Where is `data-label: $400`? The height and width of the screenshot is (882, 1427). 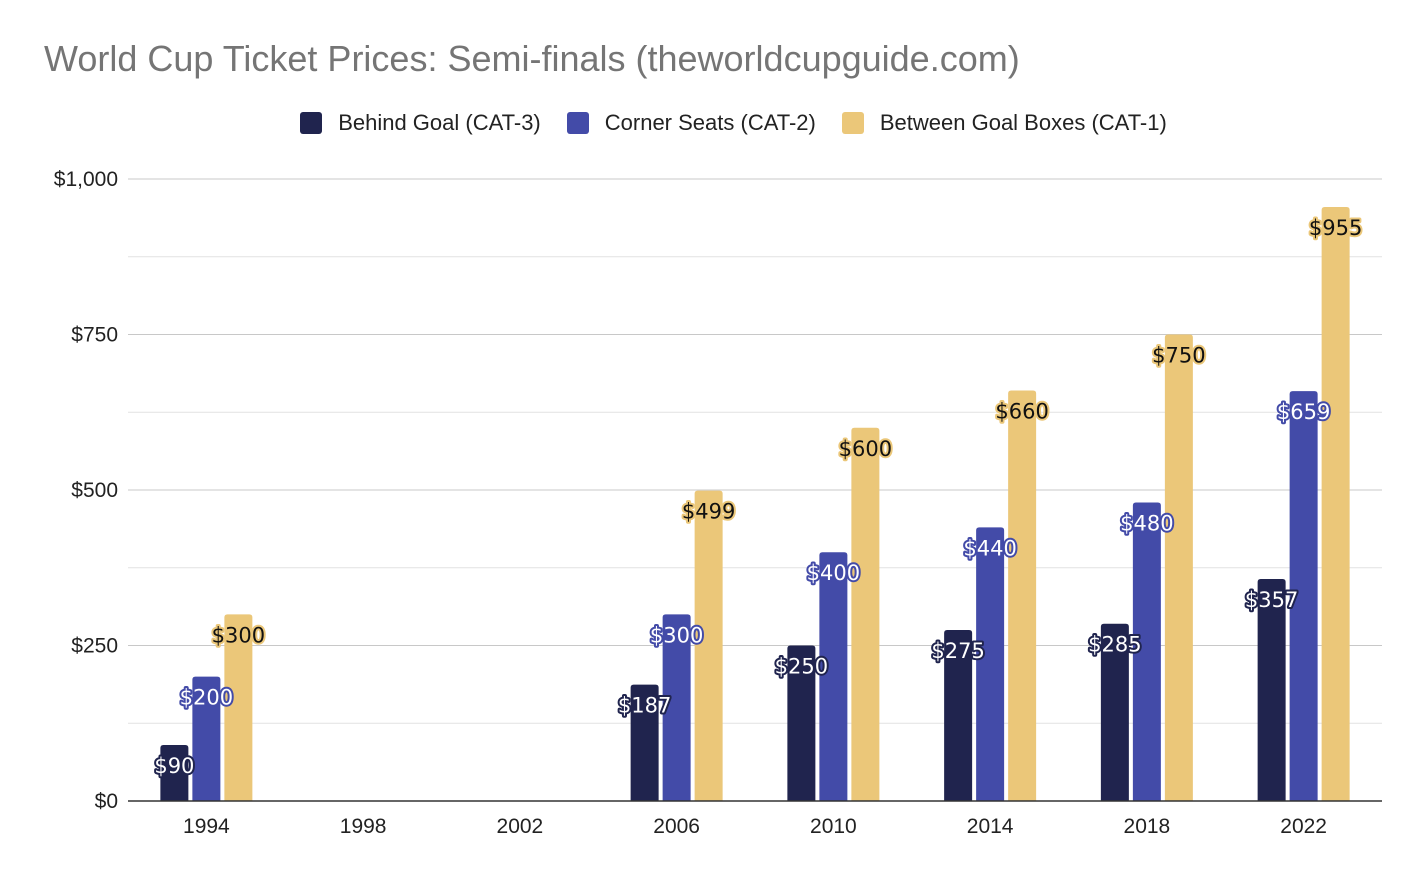
data-label: $400 is located at coordinates (833, 573).